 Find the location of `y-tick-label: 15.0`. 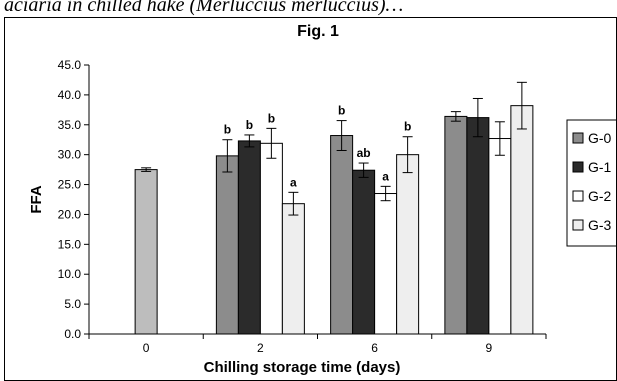

y-tick-label: 15.0 is located at coordinates (70, 244).